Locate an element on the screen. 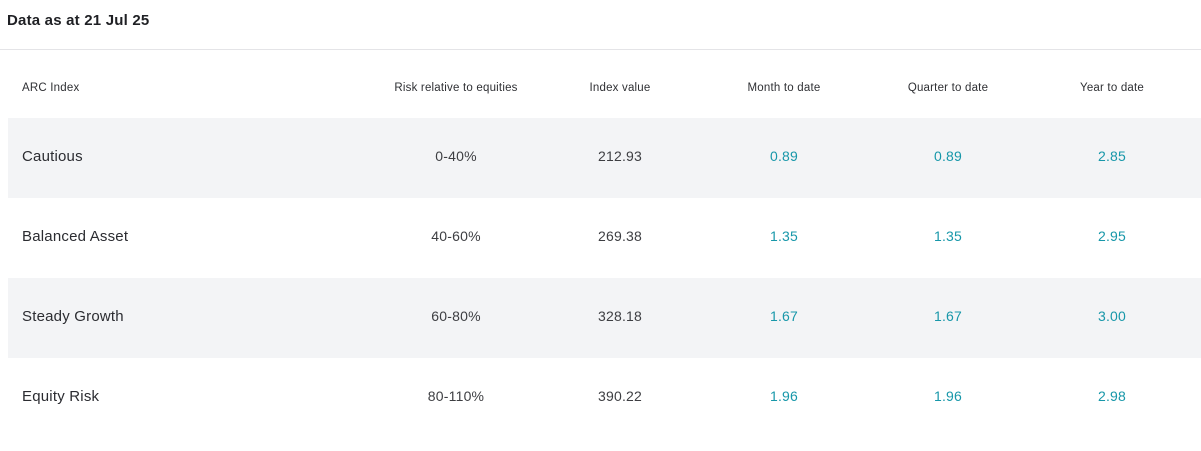  cell-year-to-date: 2.98 is located at coordinates (1112, 396).